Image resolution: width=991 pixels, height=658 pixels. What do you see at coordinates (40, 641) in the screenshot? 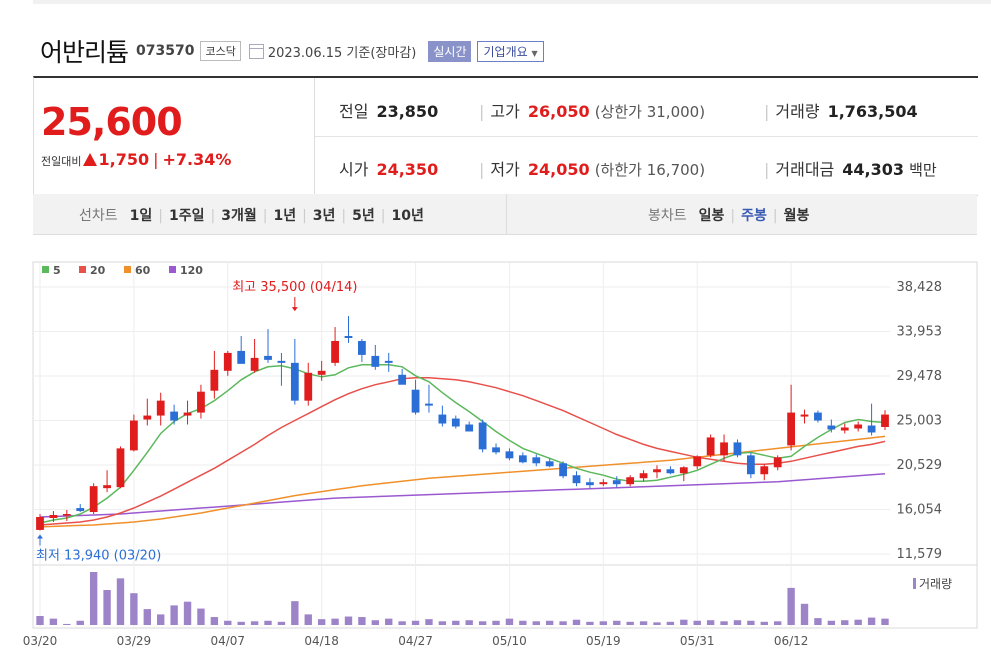
I see `x-tick-label: 03/20` at bounding box center [40, 641].